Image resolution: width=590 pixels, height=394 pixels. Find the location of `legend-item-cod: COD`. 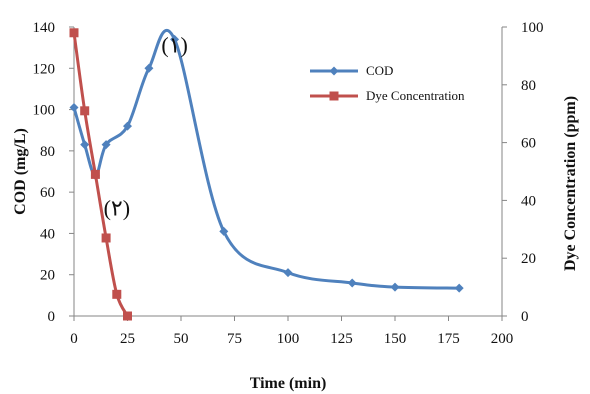

legend-item-cod: COD is located at coordinates (351, 70).